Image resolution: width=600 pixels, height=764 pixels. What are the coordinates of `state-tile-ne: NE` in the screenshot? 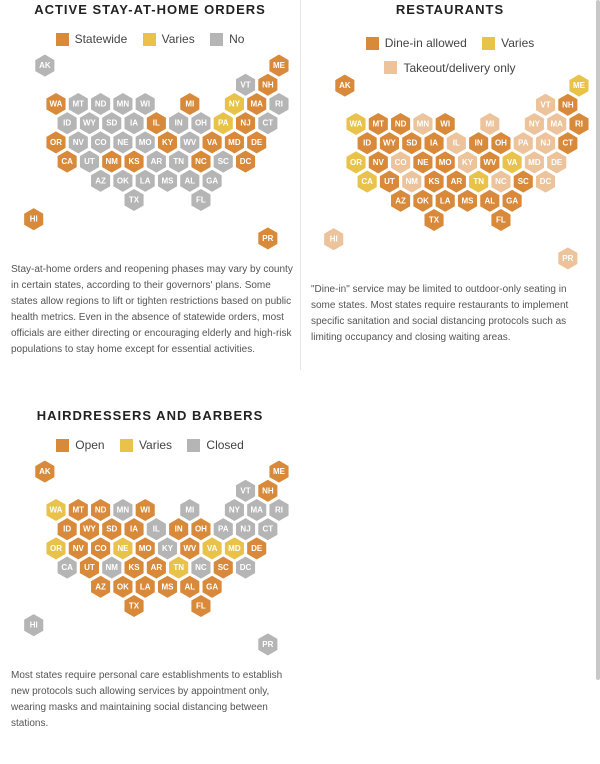 It's located at (123, 548).